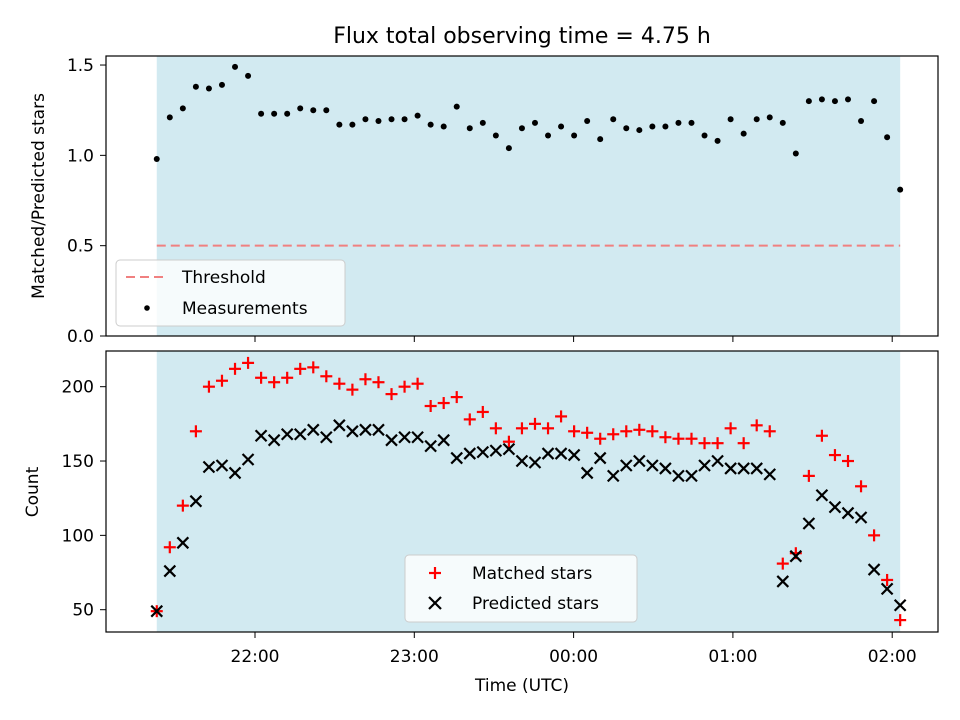  I want to click on ratio-legend: Threshold Measurements, so click(230, 293).